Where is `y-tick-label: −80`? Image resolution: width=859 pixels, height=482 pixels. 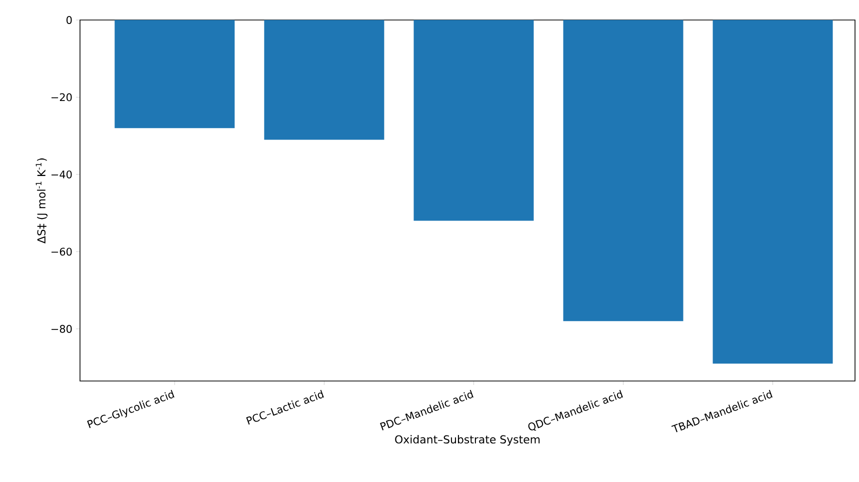
y-tick-label: −80 is located at coordinates (62, 328).